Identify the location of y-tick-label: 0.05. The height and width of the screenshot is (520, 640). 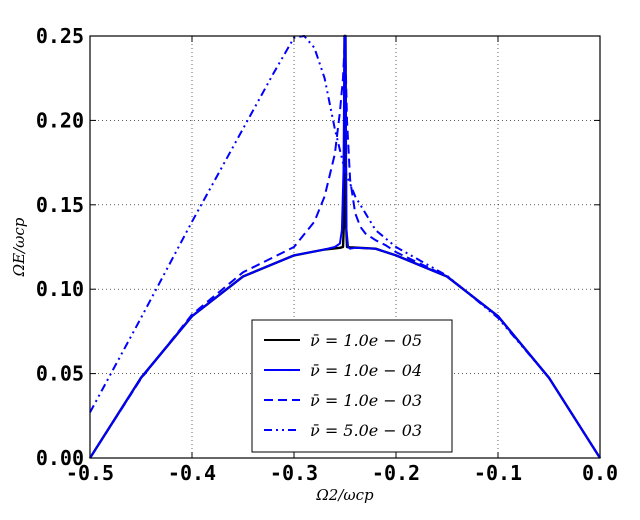
(60, 374).